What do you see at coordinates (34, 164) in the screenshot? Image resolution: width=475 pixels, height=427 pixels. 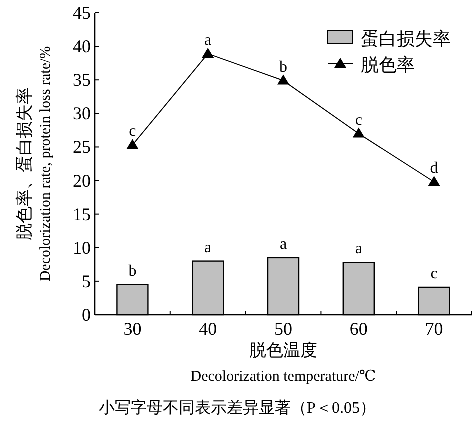 I see `y-axis-title: 脱色率、蛋白损失率 Decolorization rate, protein loss rate/%` at bounding box center [34, 164].